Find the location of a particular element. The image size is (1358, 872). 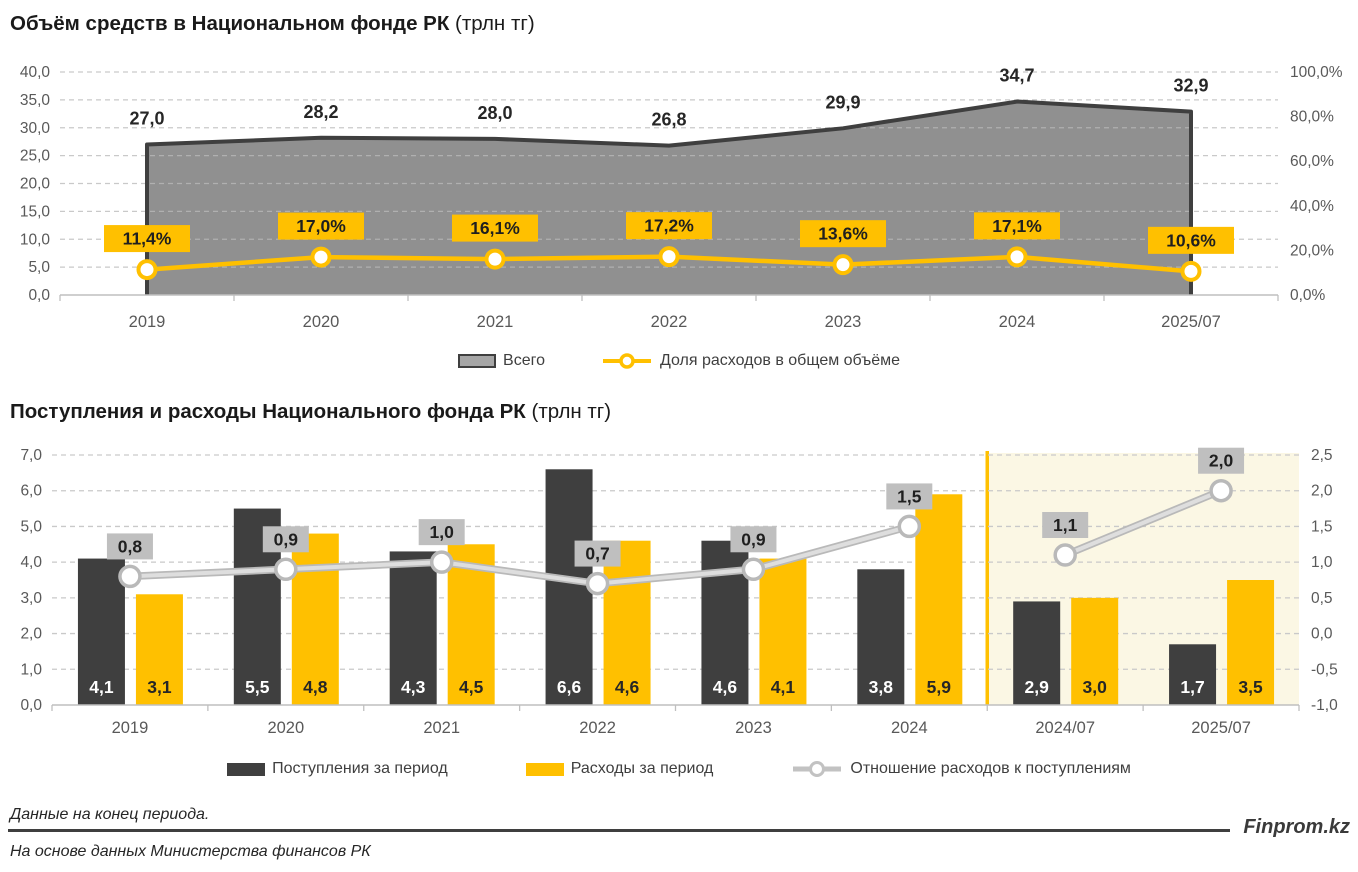

footer-note-top: Данные на конец периода. is located at coordinates (110, 814).